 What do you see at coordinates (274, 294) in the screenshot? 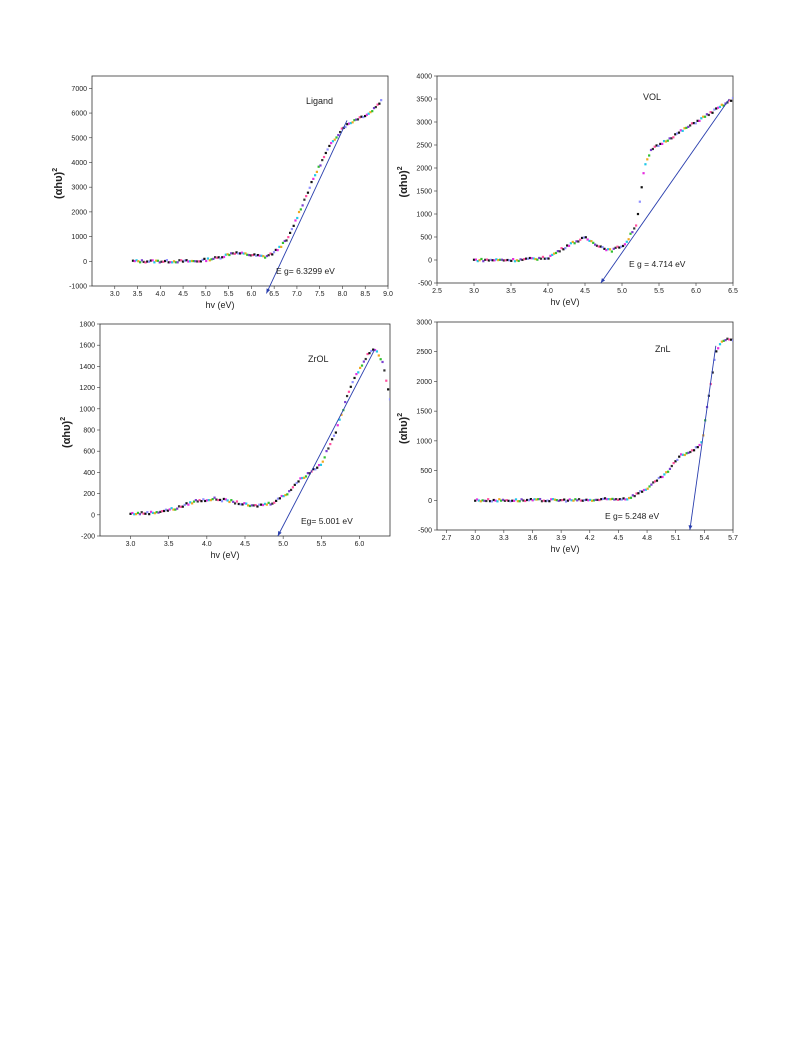
I see `x-tick-label: 6.5` at bounding box center [274, 294].